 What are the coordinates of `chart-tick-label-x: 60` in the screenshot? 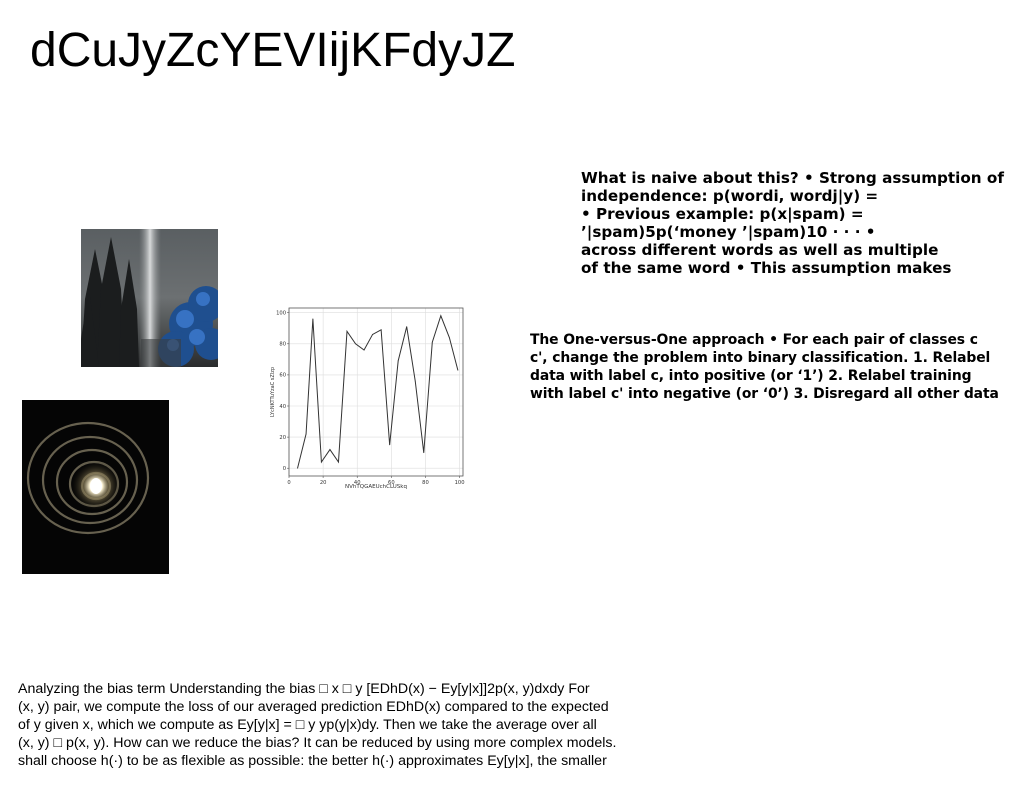 It's located at (391, 483).